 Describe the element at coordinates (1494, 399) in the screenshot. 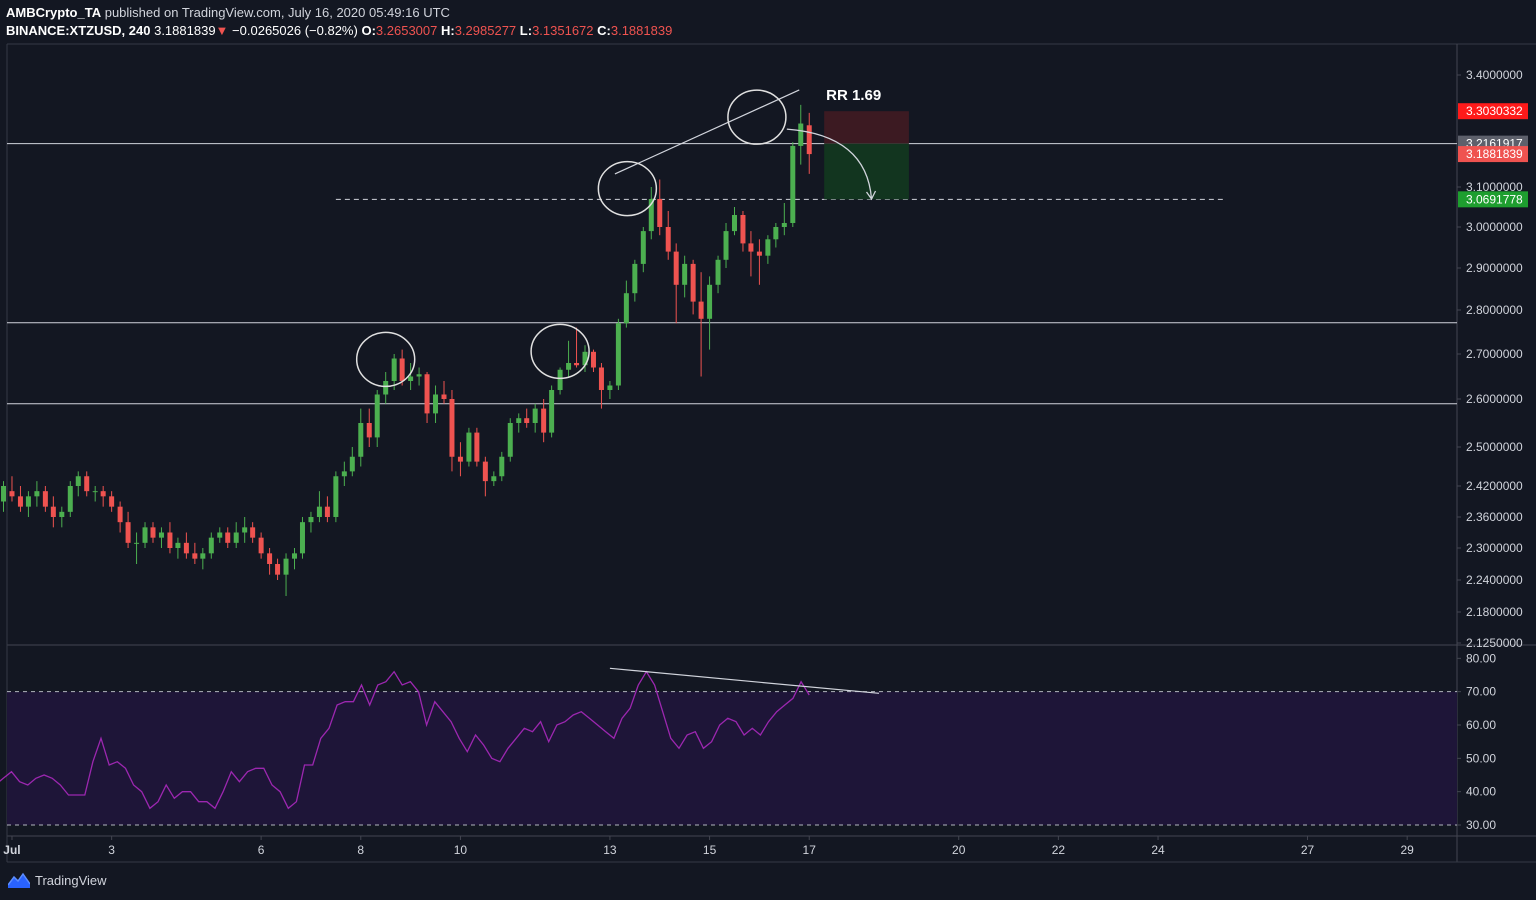

I see `price-tick-label: 2.6000000` at that location.